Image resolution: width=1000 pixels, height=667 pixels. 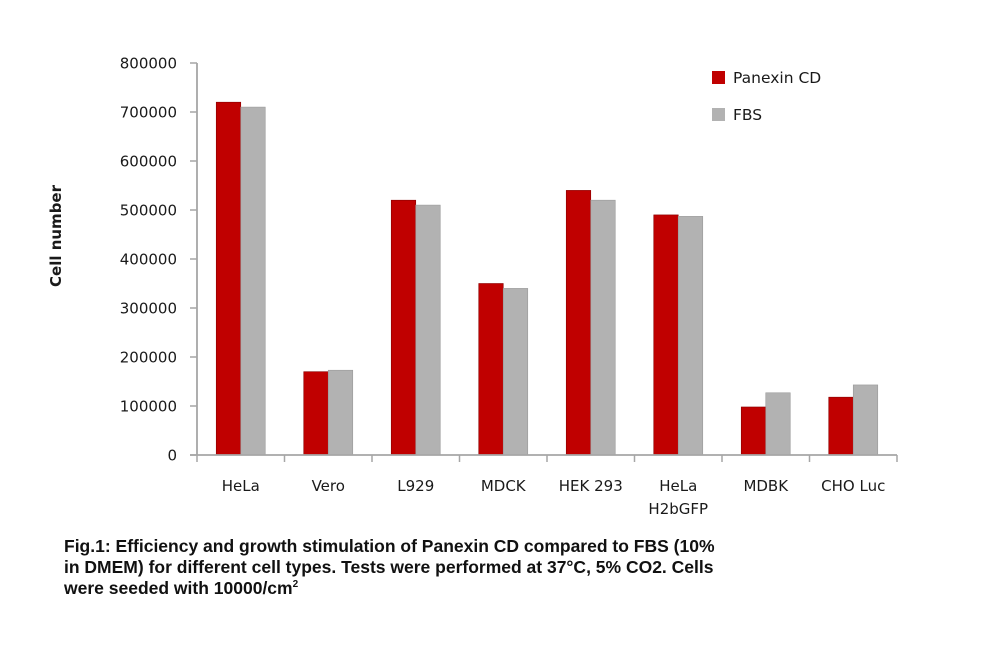 What do you see at coordinates (747, 115) in the screenshot?
I see `legend-label: FBS` at bounding box center [747, 115].